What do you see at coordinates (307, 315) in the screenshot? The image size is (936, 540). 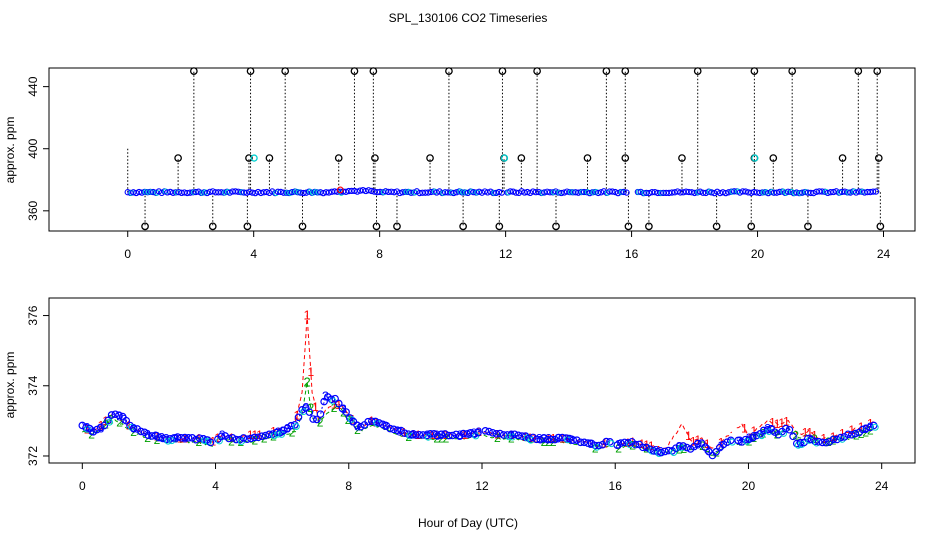 I see `series-1-peak-label: 1` at bounding box center [307, 315].